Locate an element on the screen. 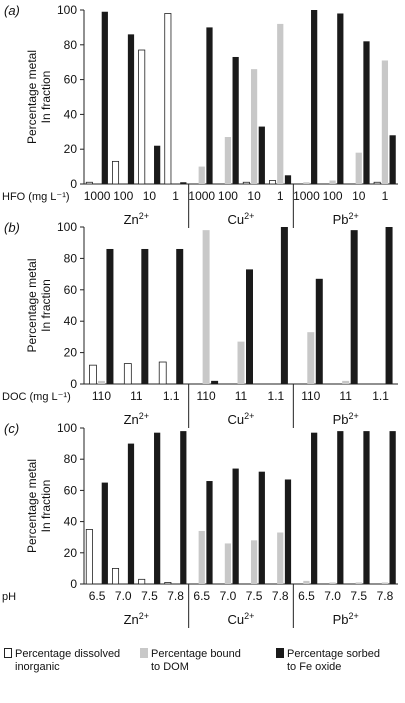  x-tick-label: 7.5 is located at coordinates (149, 596).